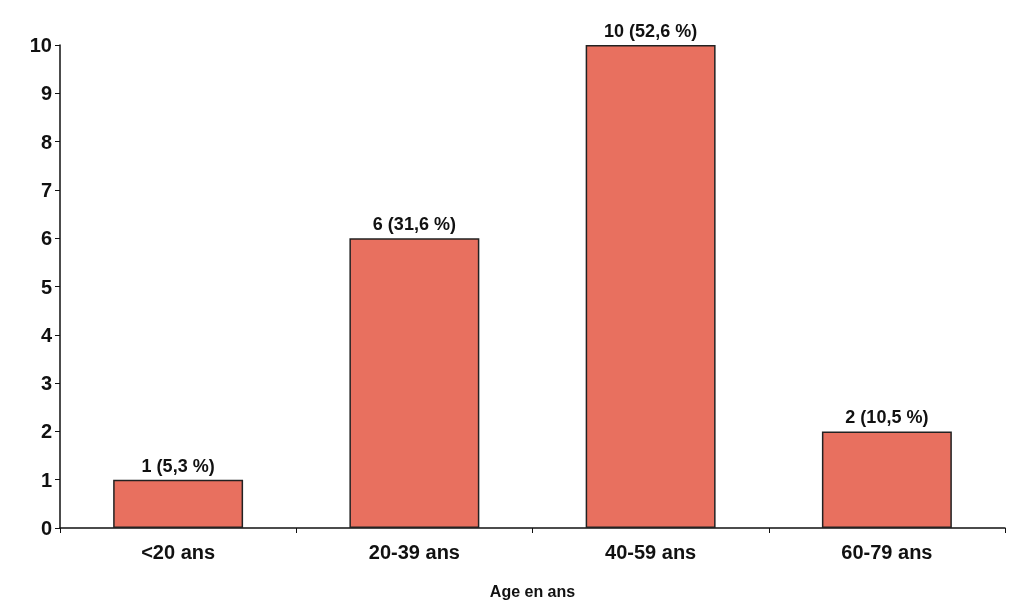 This screenshot has width=1035, height=613. I want to click on x-tick-label: 20-39 ans, so click(414, 552).